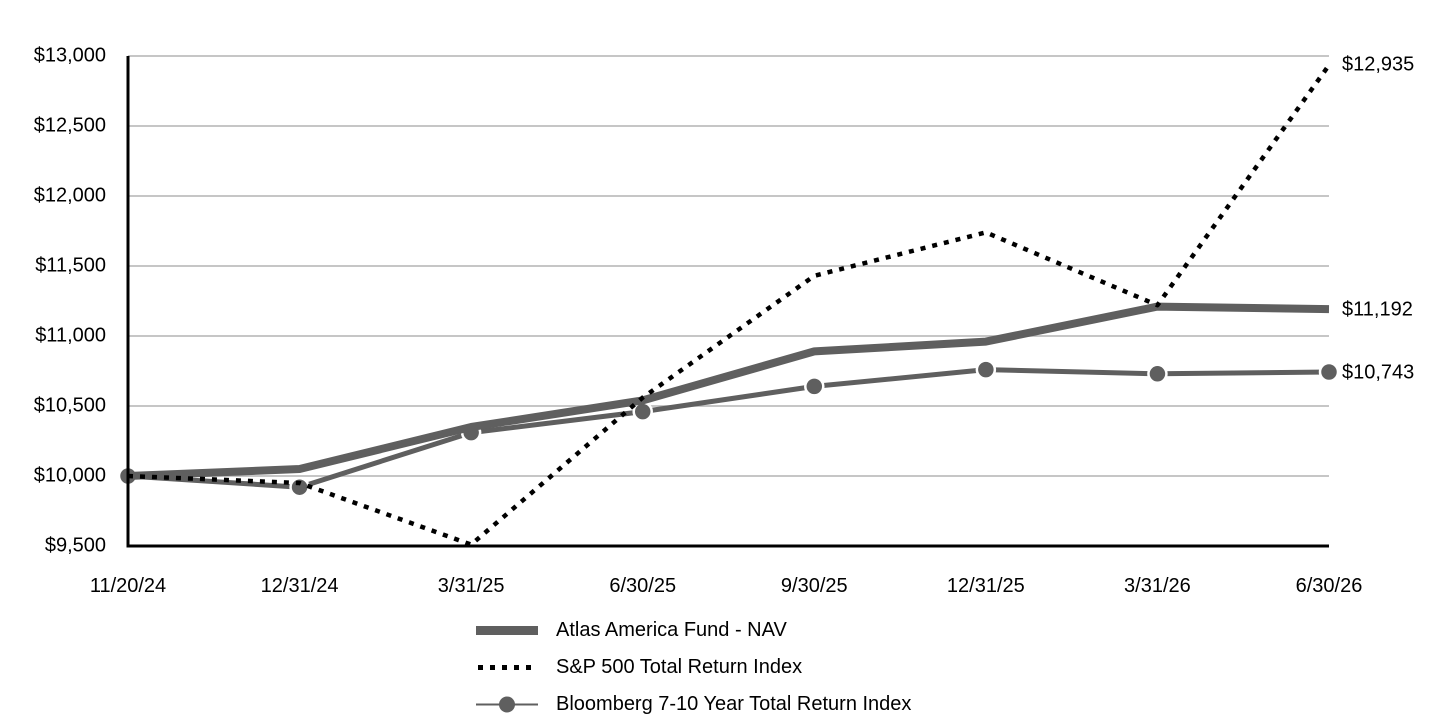 The image size is (1440, 723). Describe the element at coordinates (70, 405) in the screenshot. I see `y-tick-label: $10,500` at that location.